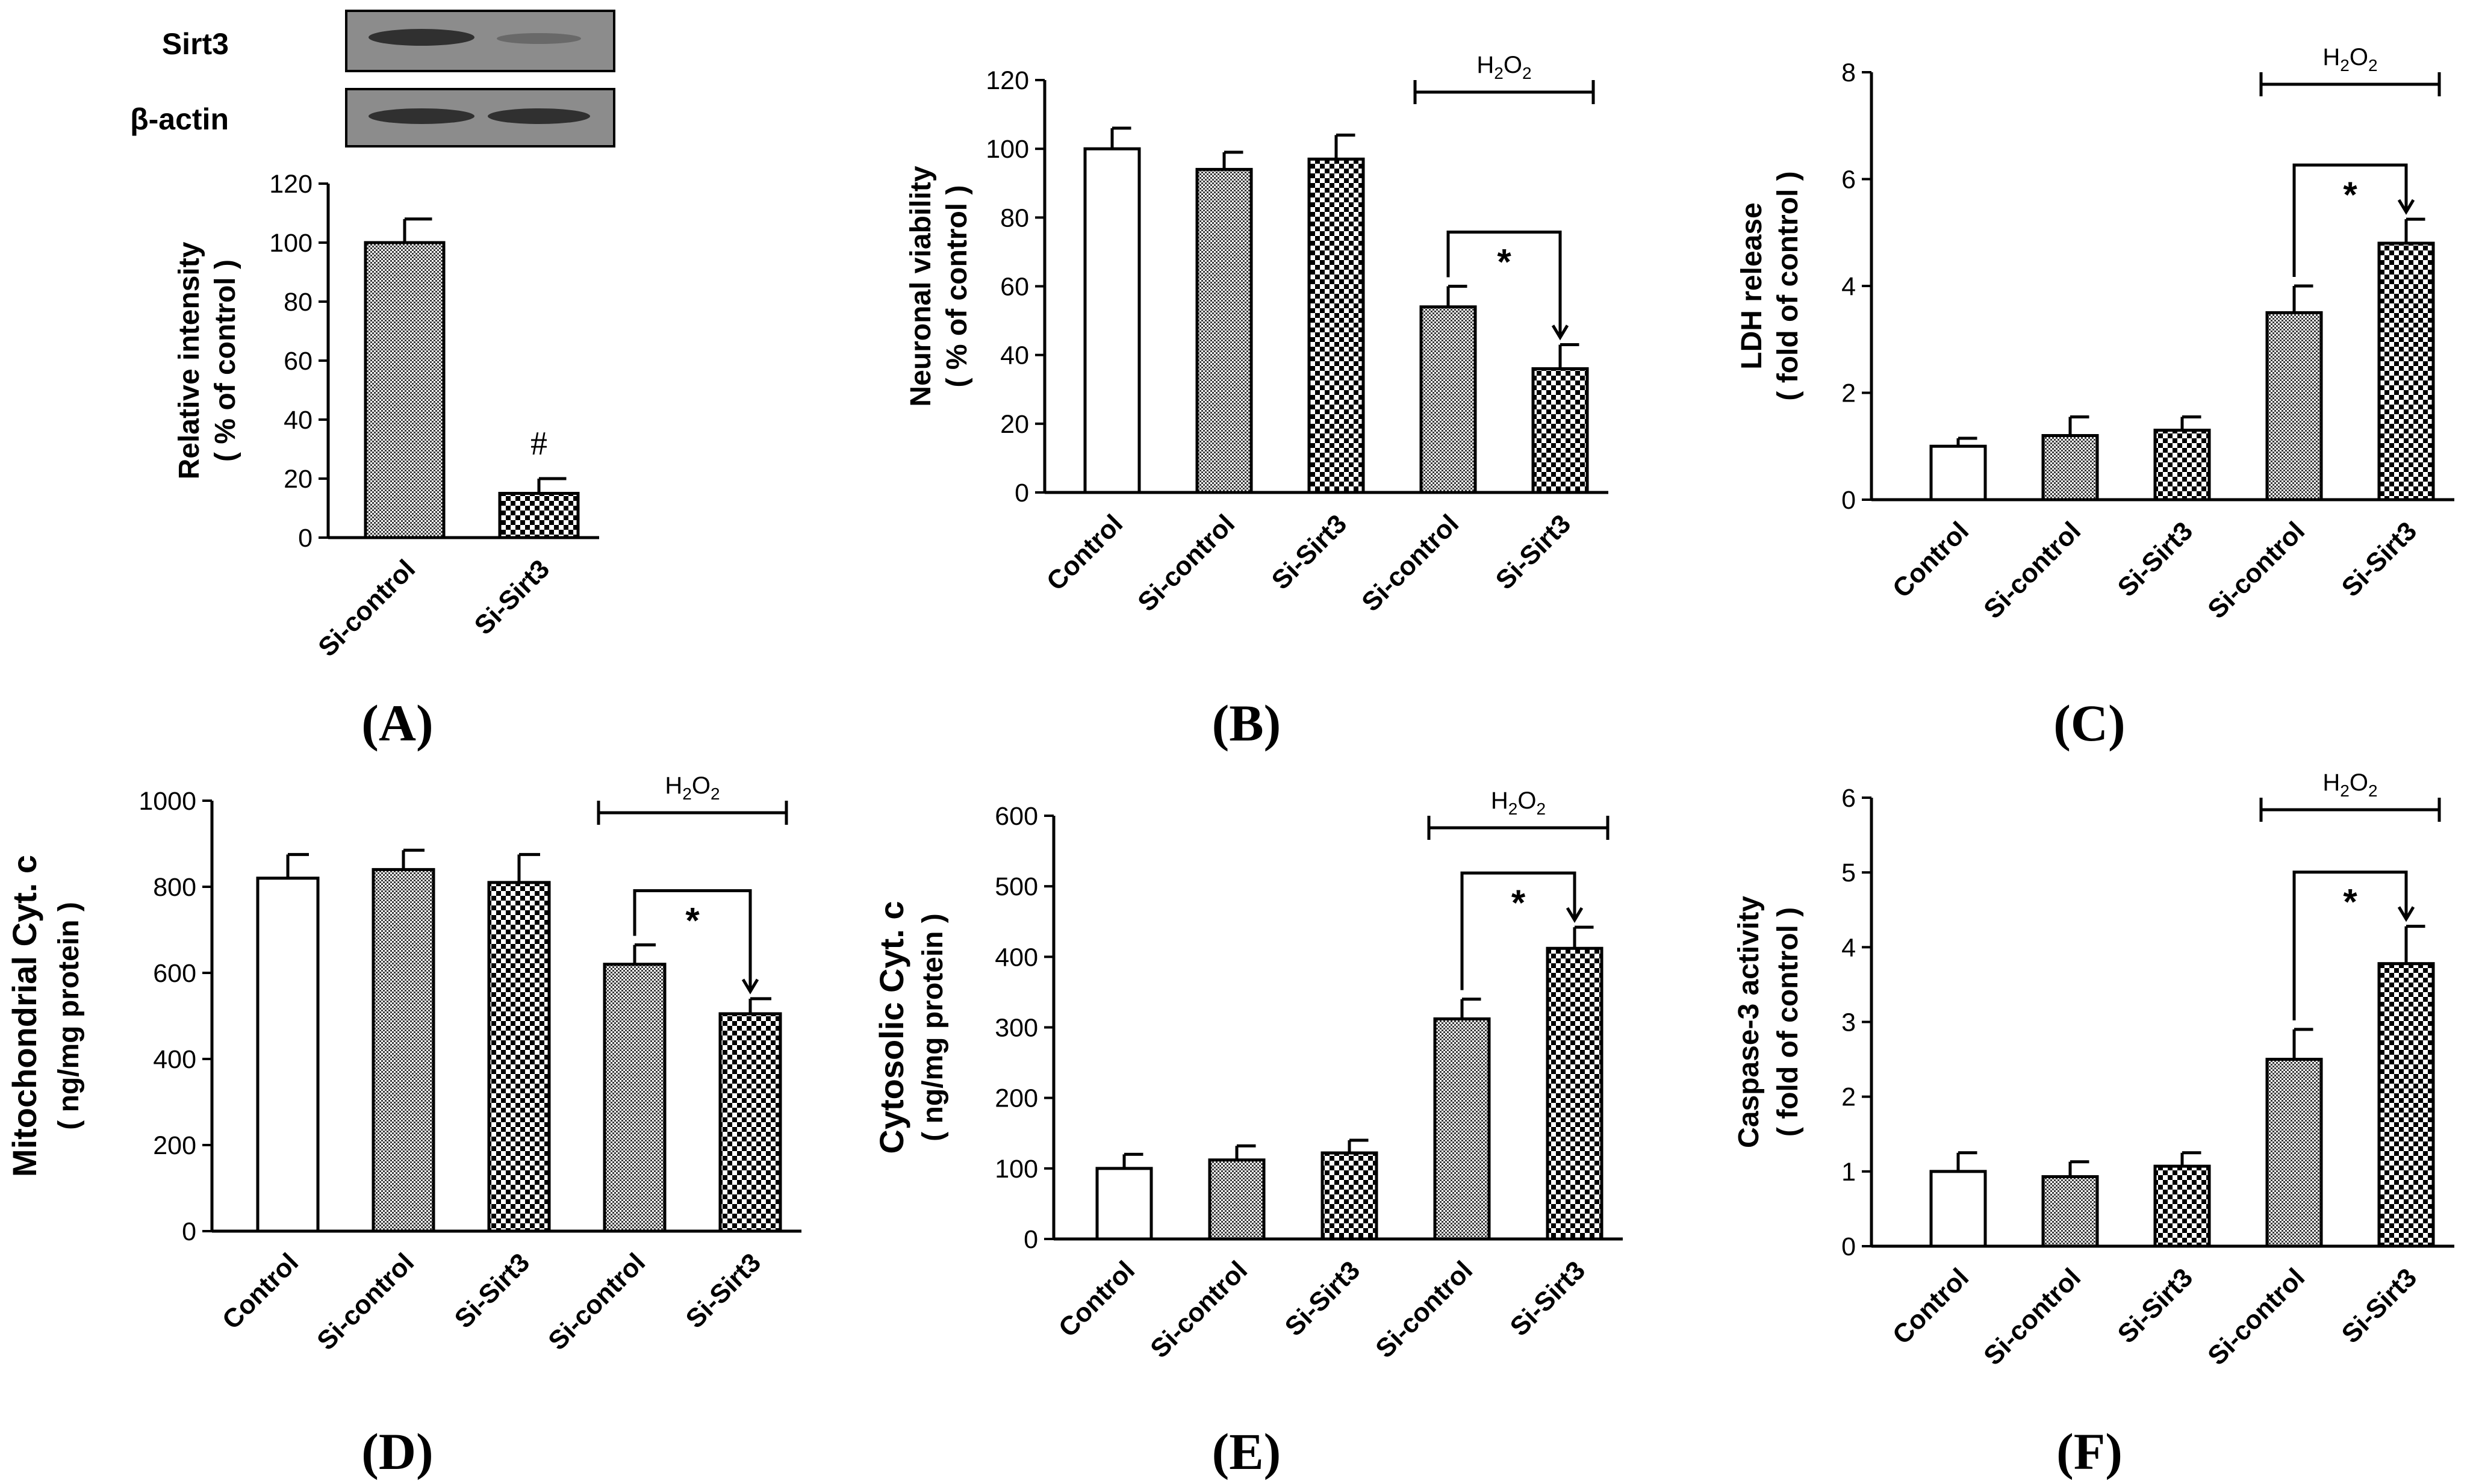 The height and width of the screenshot is (1484, 2476). What do you see at coordinates (1848, 872) in the screenshot?
I see `y-tick-label-f: 5` at bounding box center [1848, 872].